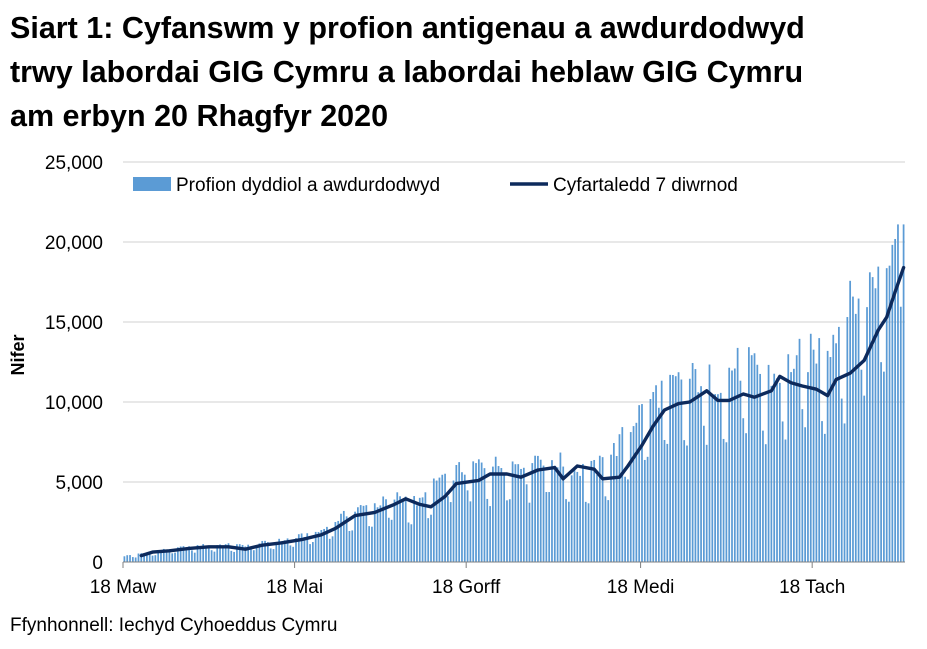  I want to click on x-tick-label: 18 Medi, so click(641, 587).